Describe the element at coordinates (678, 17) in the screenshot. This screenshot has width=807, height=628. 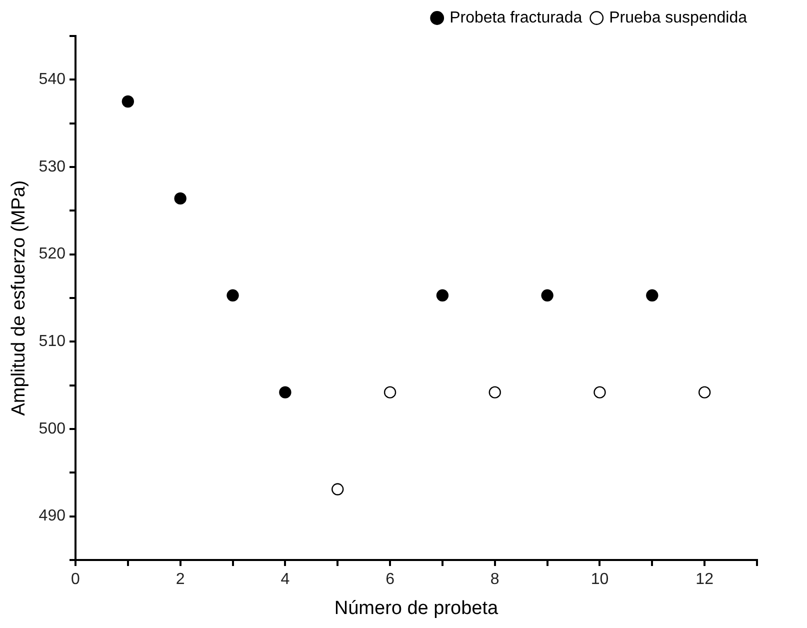
I see `legend-label: Prueba suspendida` at that location.